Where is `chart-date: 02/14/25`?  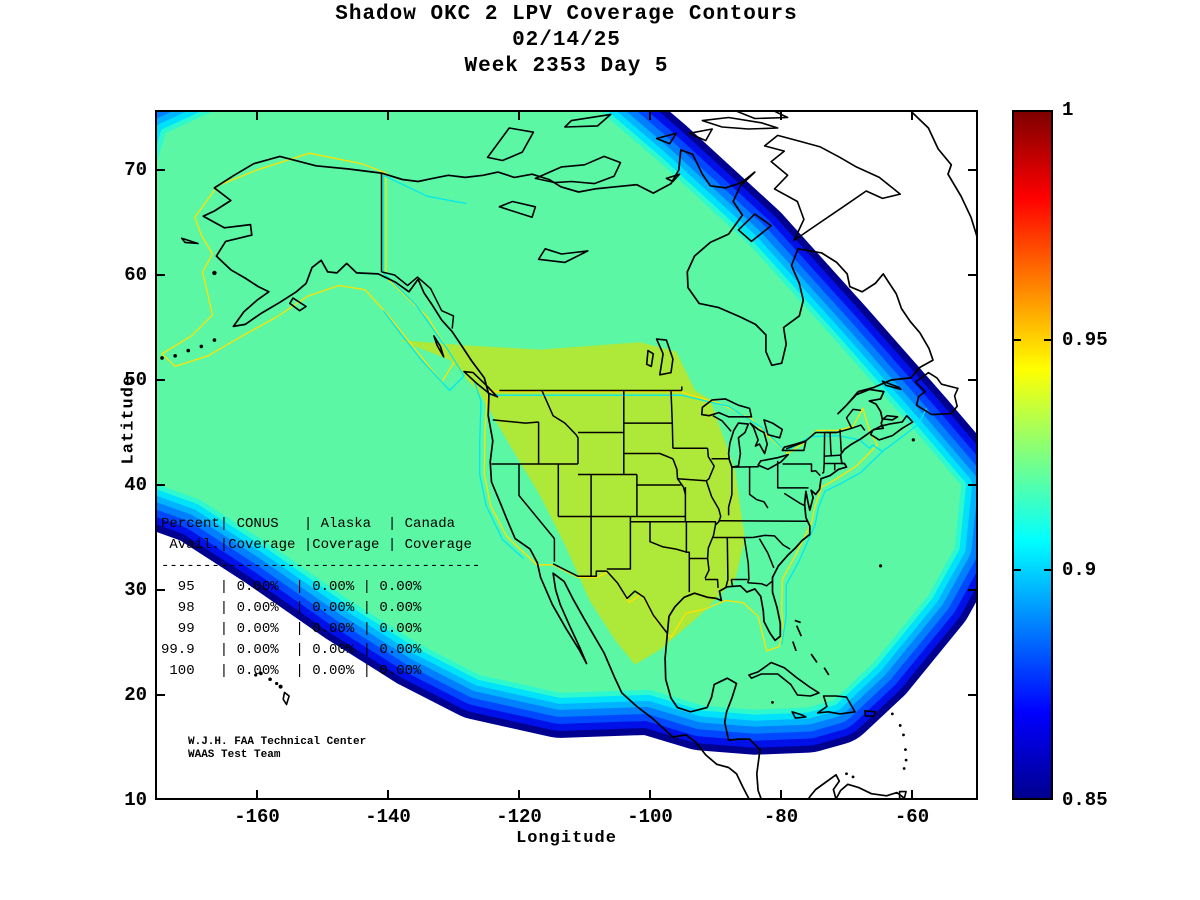
chart-date: 02/14/25 is located at coordinates (566, 40).